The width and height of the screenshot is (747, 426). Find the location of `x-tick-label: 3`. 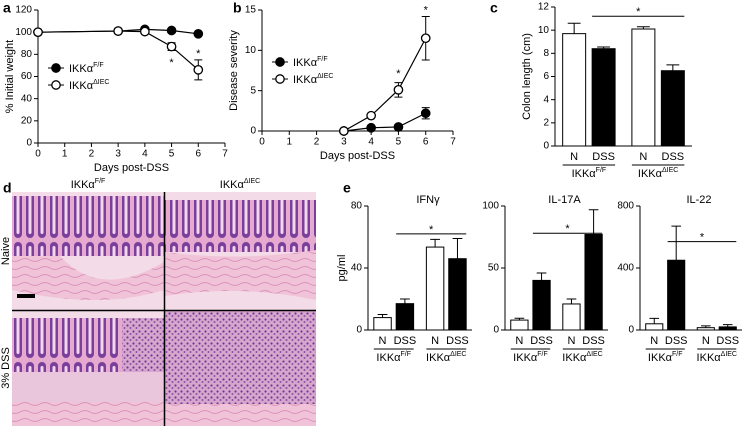

x-tick-label: 3 is located at coordinates (118, 154).